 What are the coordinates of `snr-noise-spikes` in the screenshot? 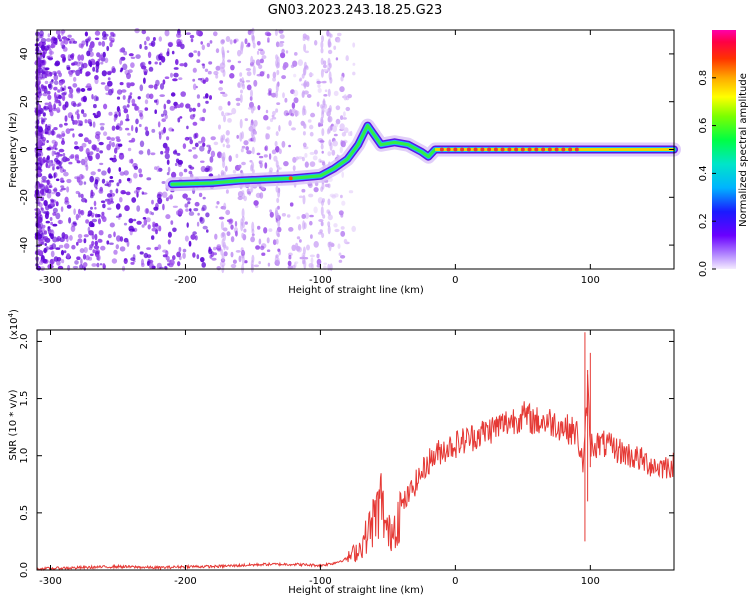 It's located at (587, 437).